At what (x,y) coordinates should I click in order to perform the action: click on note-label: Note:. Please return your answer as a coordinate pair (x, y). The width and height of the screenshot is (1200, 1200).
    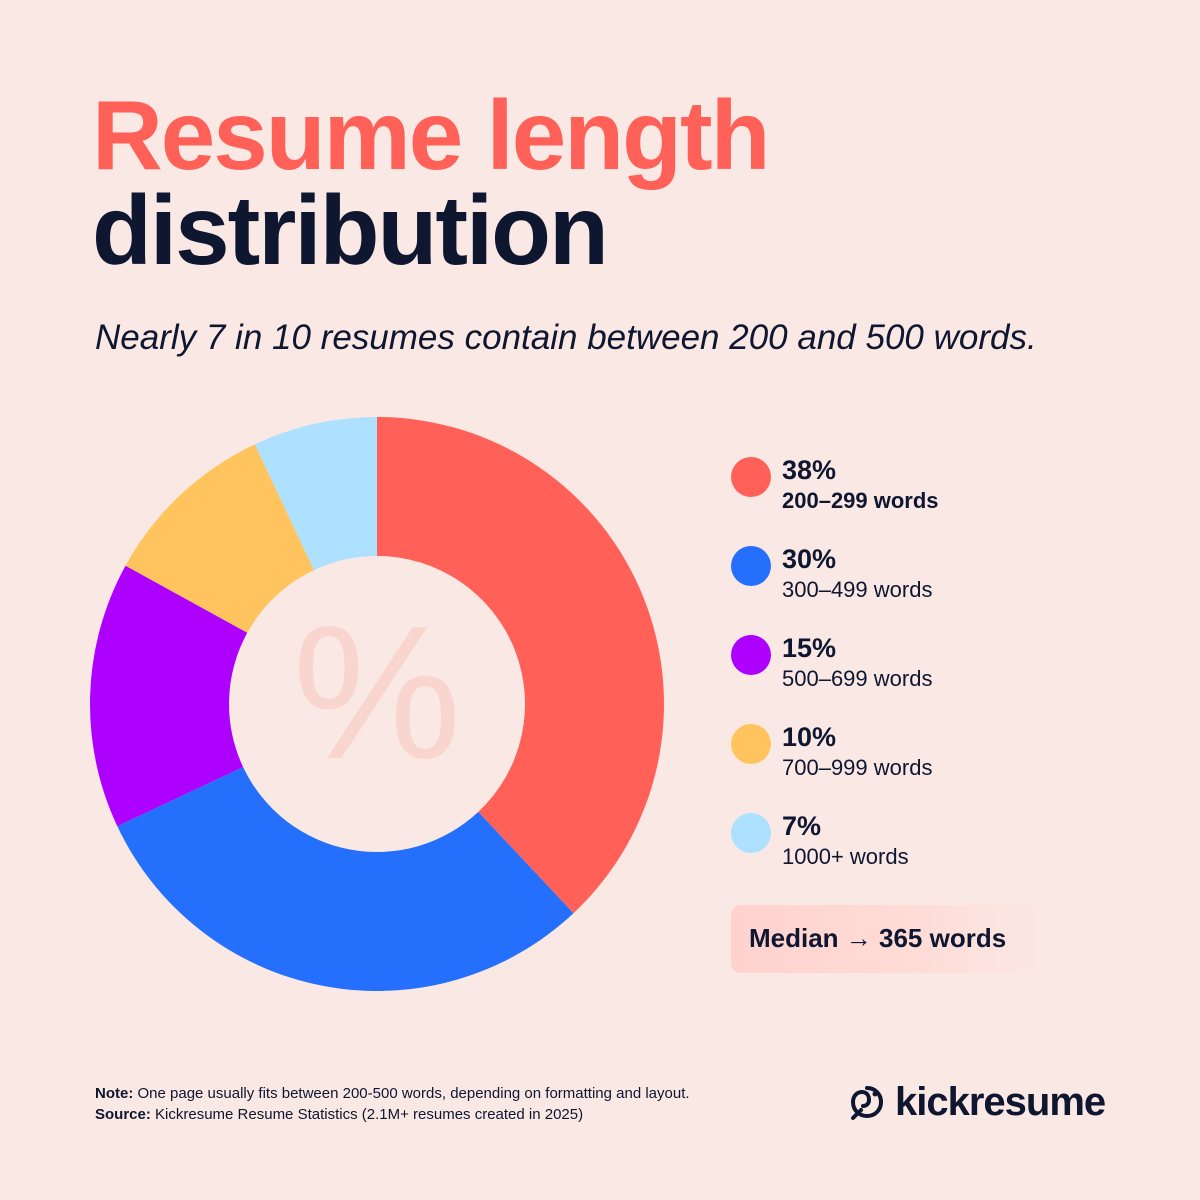
    Looking at the image, I should click on (114, 1093).